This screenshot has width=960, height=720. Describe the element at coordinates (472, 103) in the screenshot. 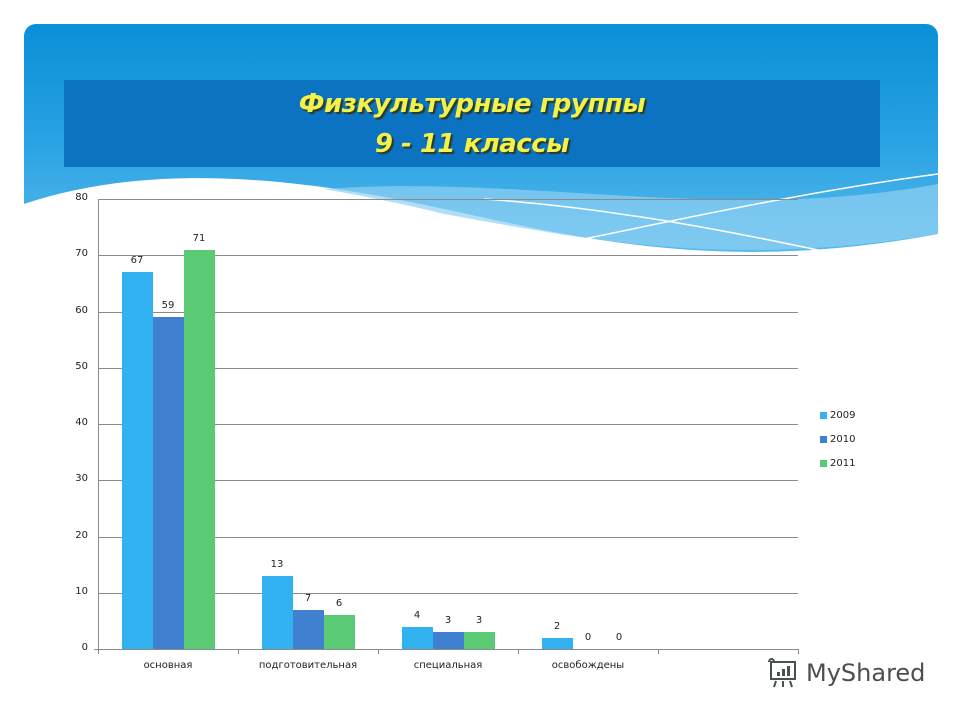

I see `slide-title: Физкультурные группы` at that location.